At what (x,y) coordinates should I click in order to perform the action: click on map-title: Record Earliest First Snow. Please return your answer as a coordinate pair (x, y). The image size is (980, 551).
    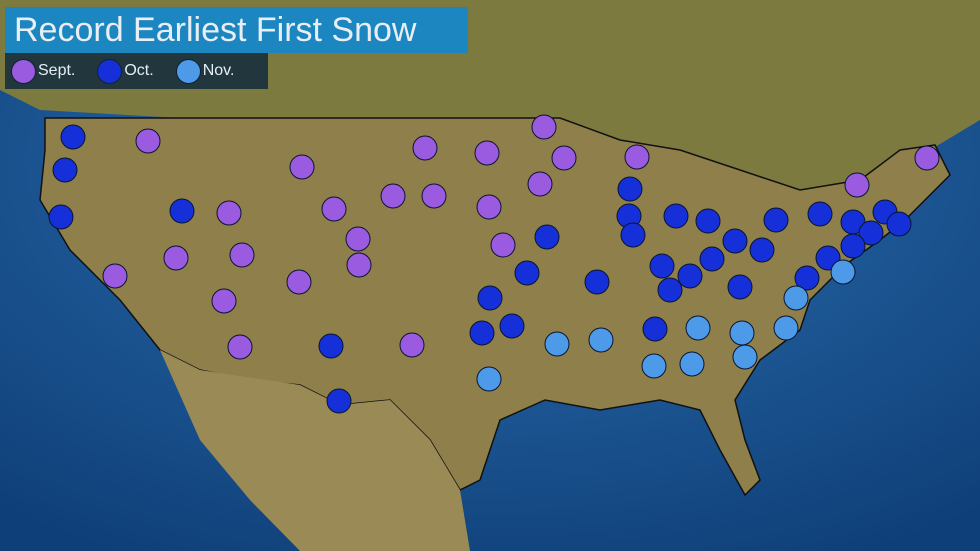
    Looking at the image, I should click on (236, 30).